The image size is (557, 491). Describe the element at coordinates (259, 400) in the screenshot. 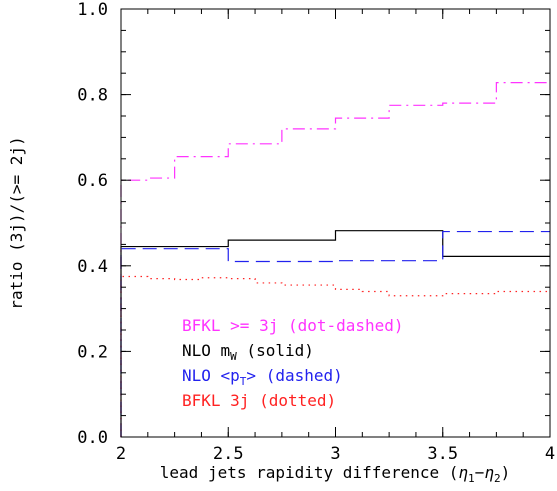

I see `legend-entry-4: BFKL 3j (dotted)` at that location.